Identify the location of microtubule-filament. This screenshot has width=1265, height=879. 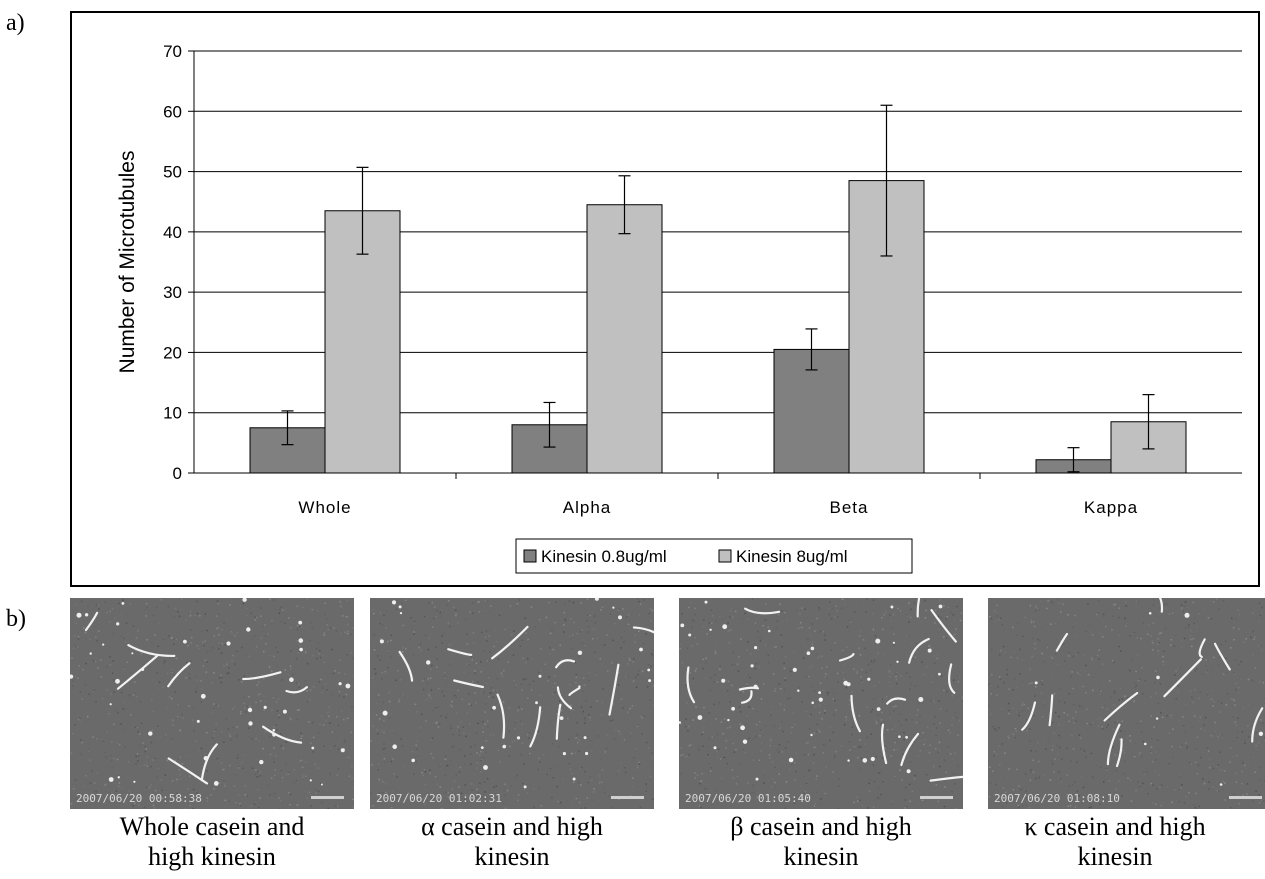
(1062, 642).